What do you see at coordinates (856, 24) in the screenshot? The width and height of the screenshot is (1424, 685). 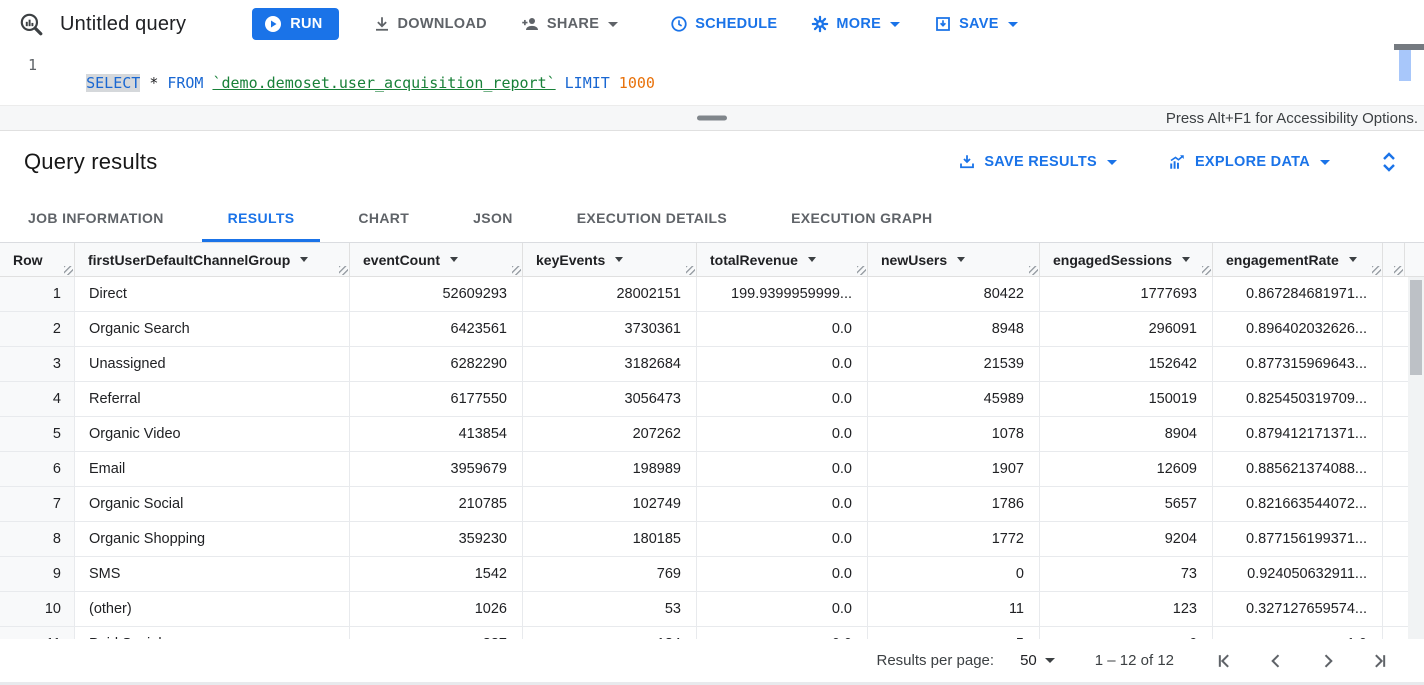 I see `more-button: MORE` at bounding box center [856, 24].